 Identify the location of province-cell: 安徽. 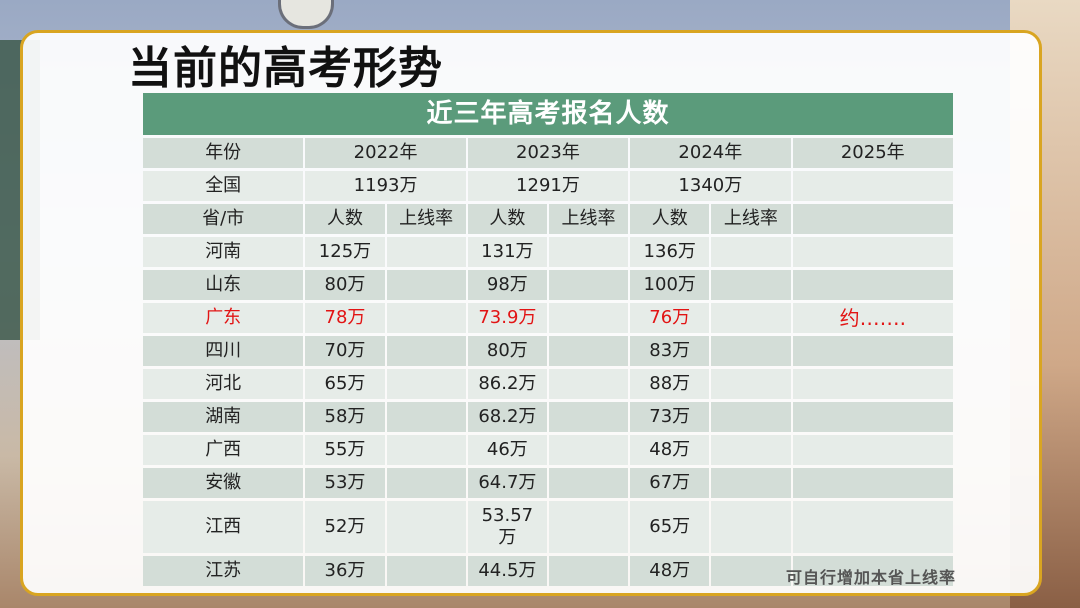
(223, 483).